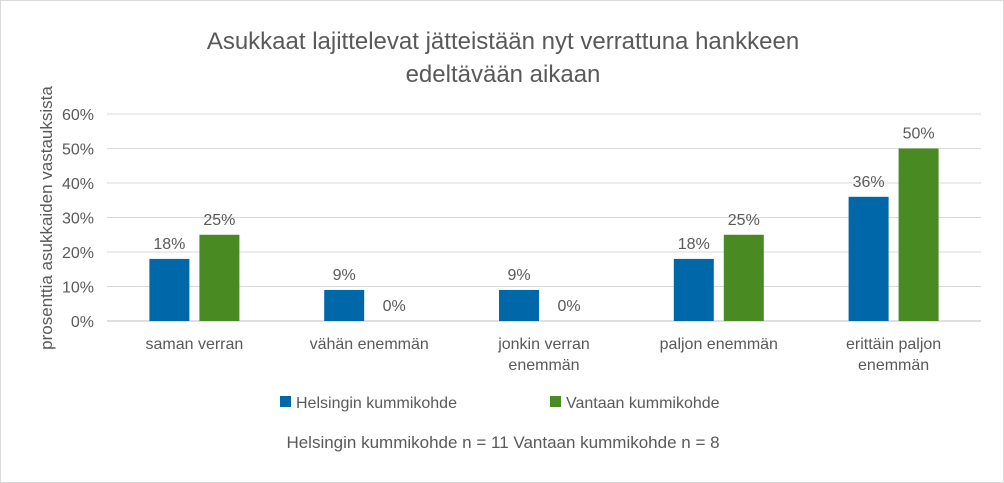 This screenshot has height=483, width=1004. I want to click on chart-title-line-2: edeltävään aikaan, so click(503, 74).